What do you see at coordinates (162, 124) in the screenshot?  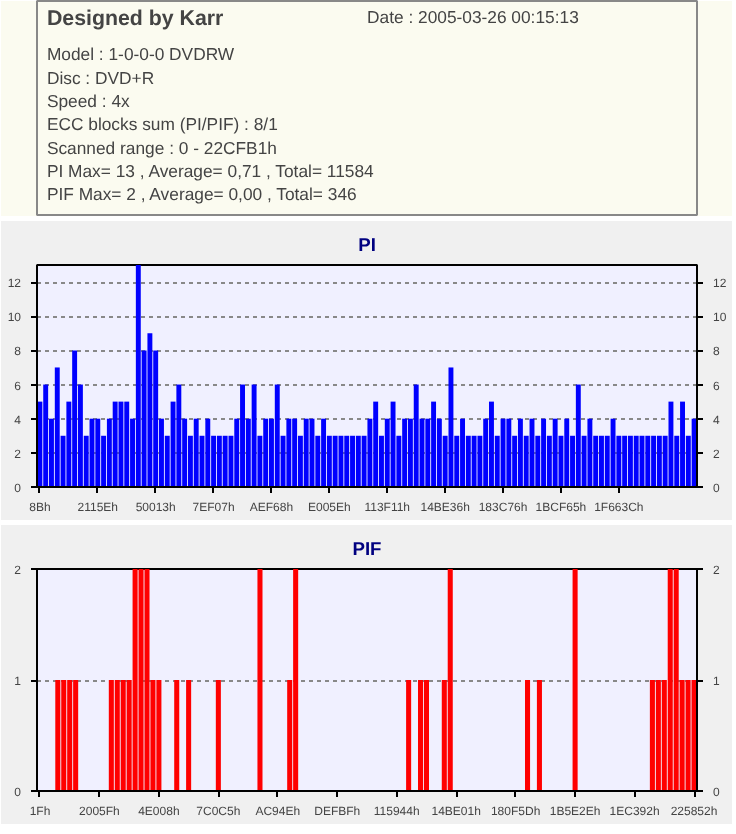 I see `text: ECC blocks sum (PI/PIF) : 8/1` at bounding box center [162, 124].